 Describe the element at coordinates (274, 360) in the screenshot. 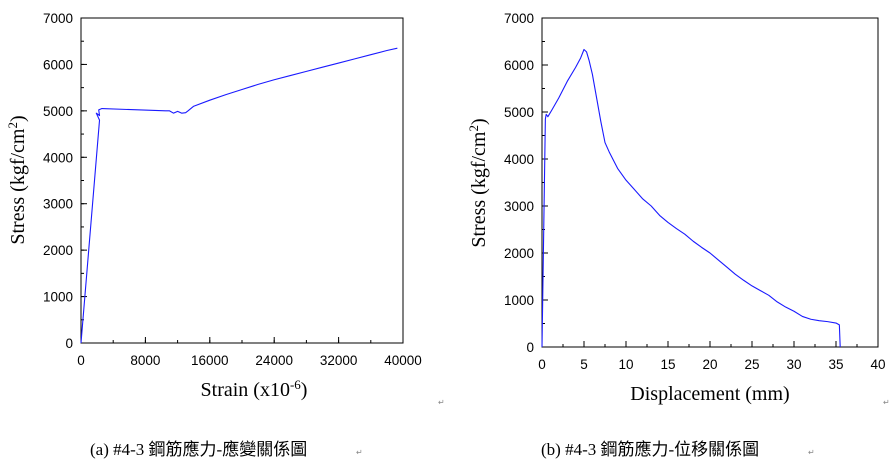

I see `x-tick-label: 24000` at that location.